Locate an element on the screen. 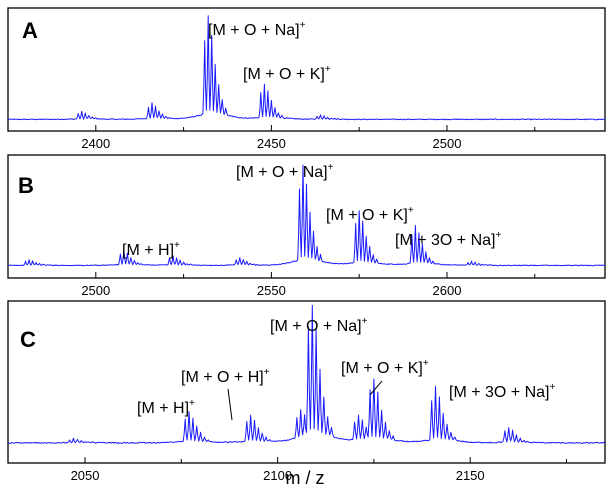 The width and height of the screenshot is (612, 499). panel-a-annotation-o-k: [M + O + K]+ is located at coordinates (287, 73).